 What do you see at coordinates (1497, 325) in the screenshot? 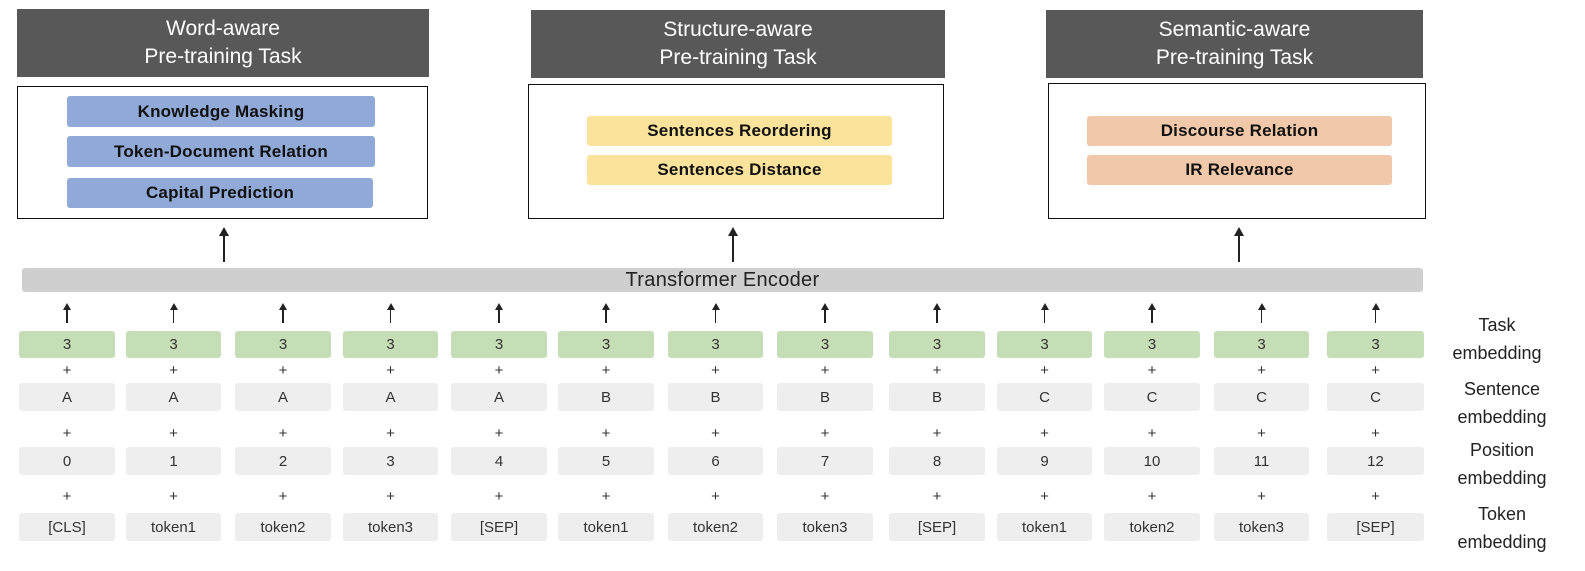
I see `row-label-task-line1: Task` at bounding box center [1497, 325].